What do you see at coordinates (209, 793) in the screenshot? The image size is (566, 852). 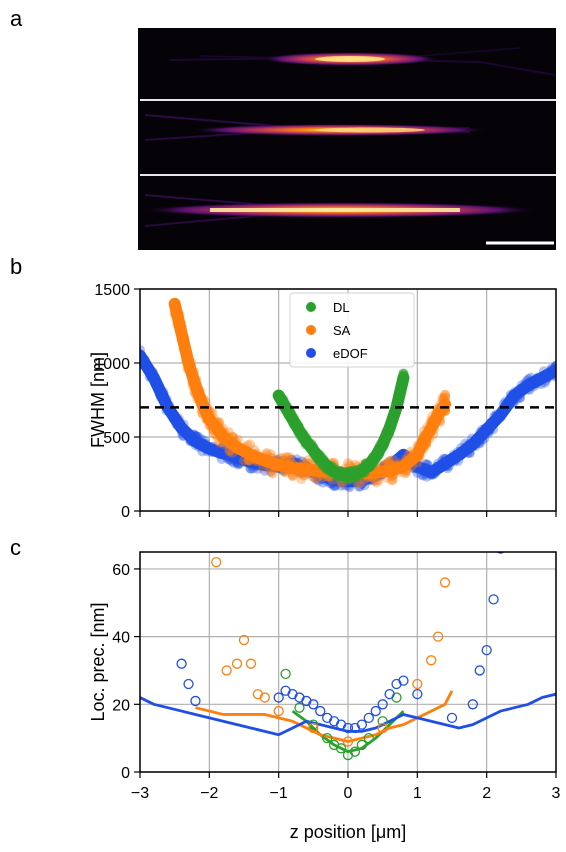 I see `c-xtick-label: −2` at bounding box center [209, 793].